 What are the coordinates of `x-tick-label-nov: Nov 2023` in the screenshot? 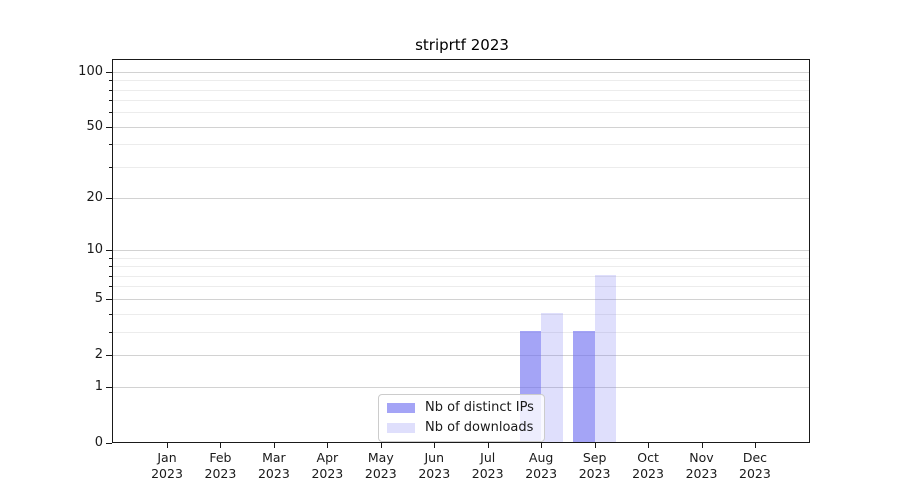 It's located at (702, 466).